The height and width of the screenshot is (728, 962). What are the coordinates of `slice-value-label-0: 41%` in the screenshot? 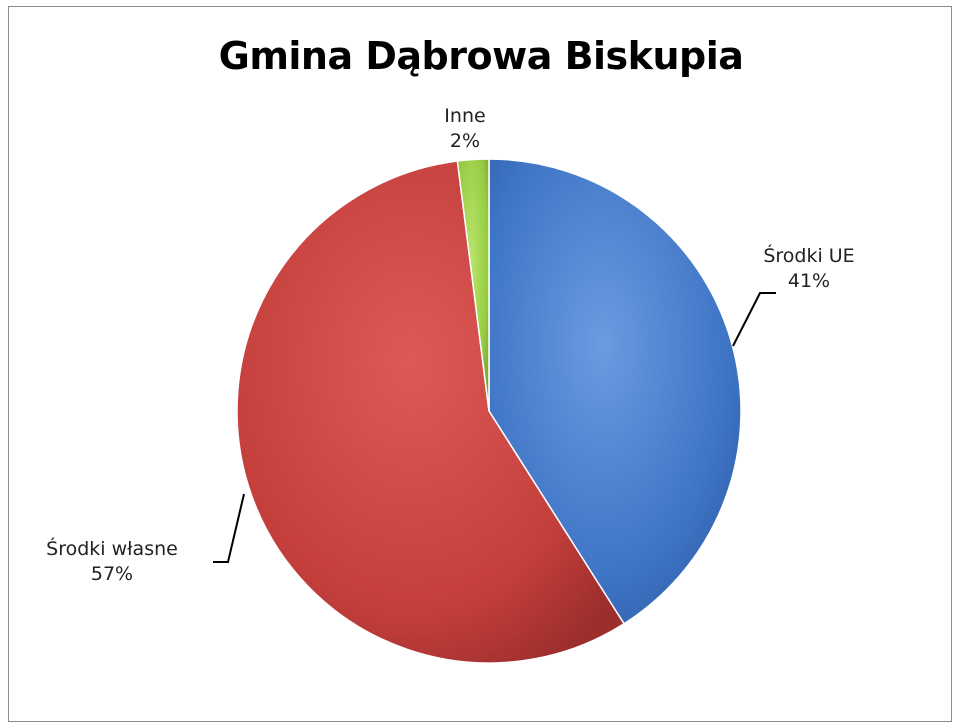 It's located at (809, 281).